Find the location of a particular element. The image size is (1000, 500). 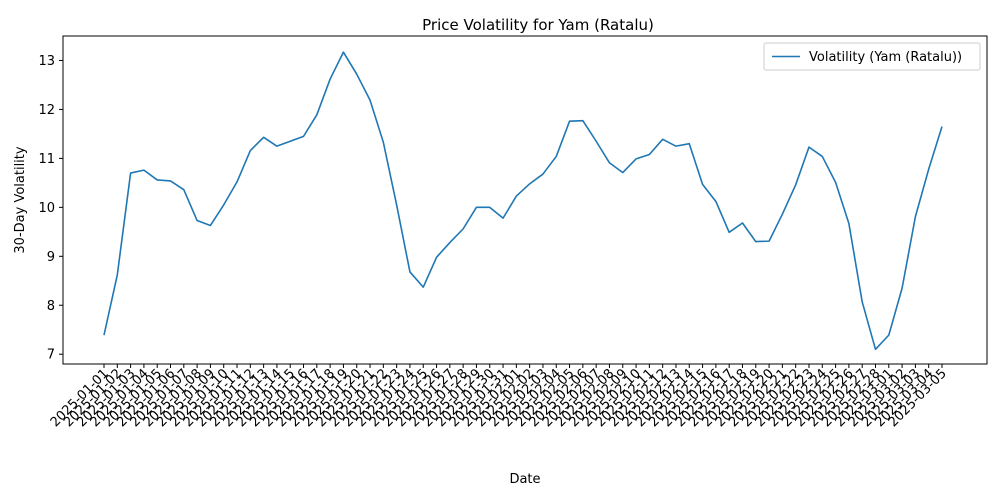

y-tick-label: 11 is located at coordinates (46, 159).